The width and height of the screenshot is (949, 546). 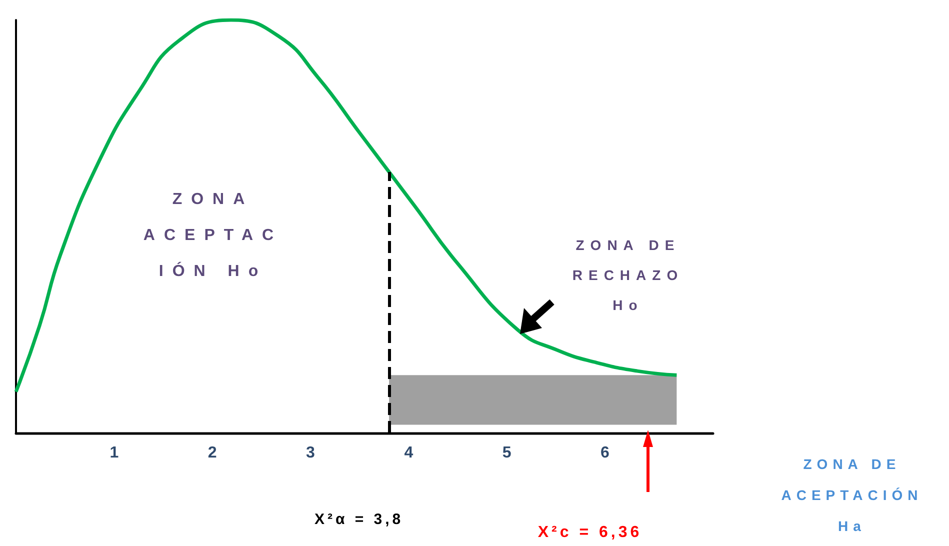 I want to click on annotation: ZONA ACEPTAC IÓN Ho, so click(x=213, y=235).